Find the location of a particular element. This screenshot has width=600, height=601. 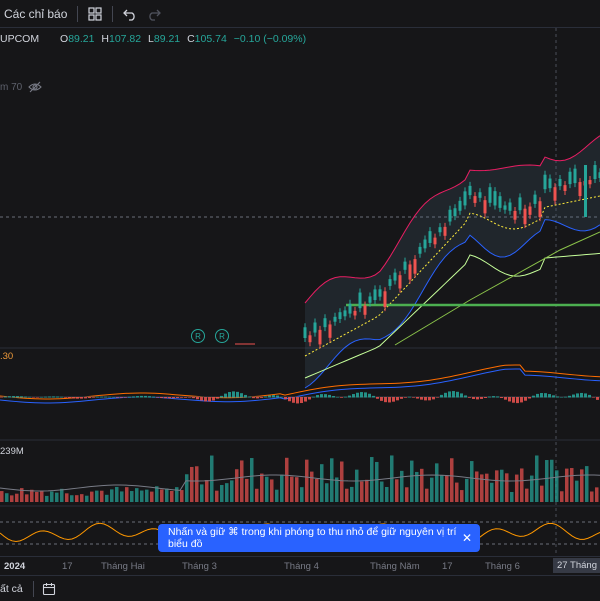

layout-grid-icon is located at coordinates (95, 14).